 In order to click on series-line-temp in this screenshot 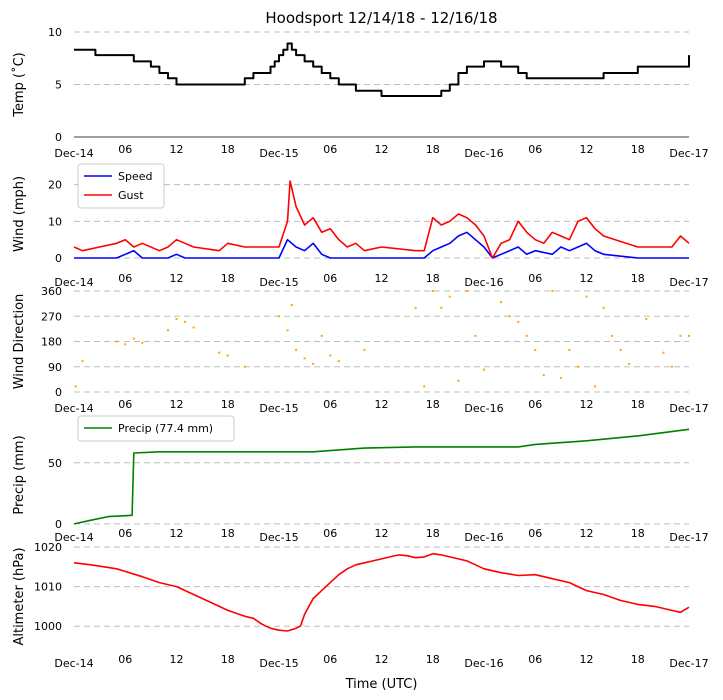, I will do `click(382, 69)`.